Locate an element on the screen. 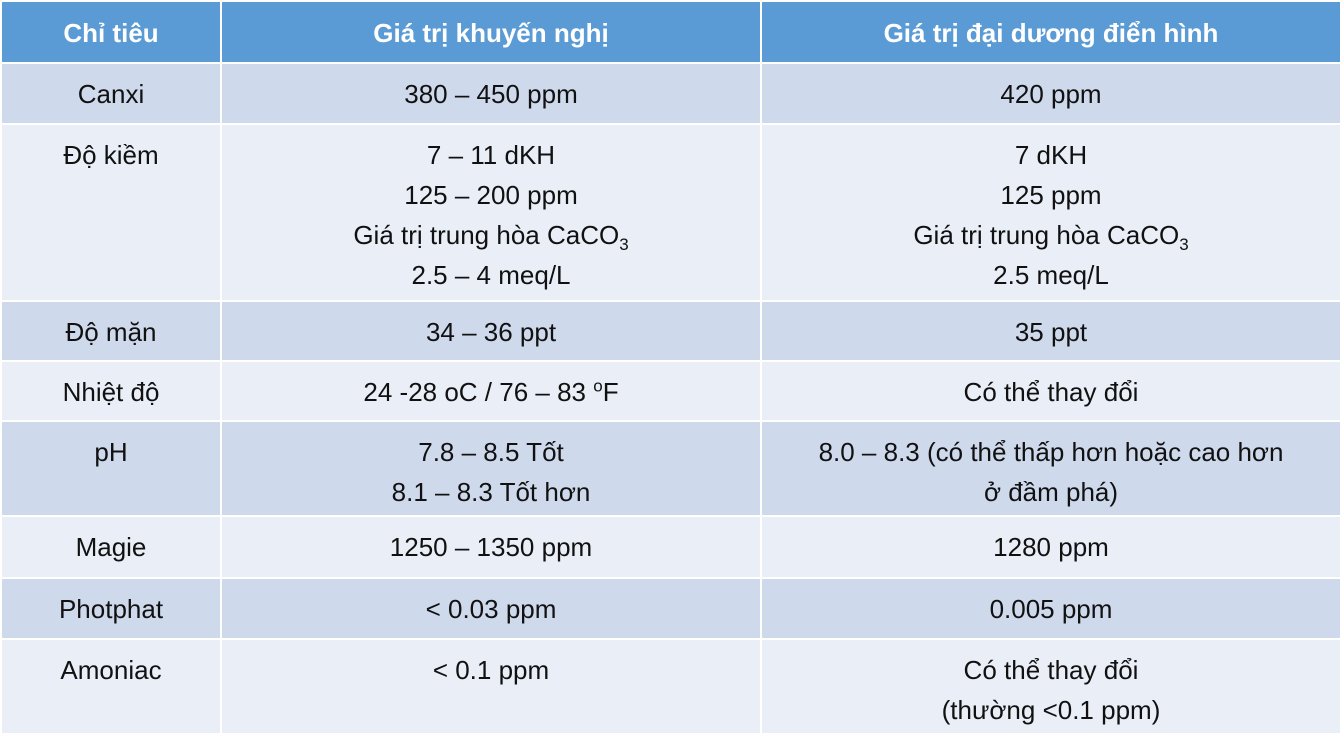  cell-line: 7.8 – 8.5 Tốt is located at coordinates (491, 452).